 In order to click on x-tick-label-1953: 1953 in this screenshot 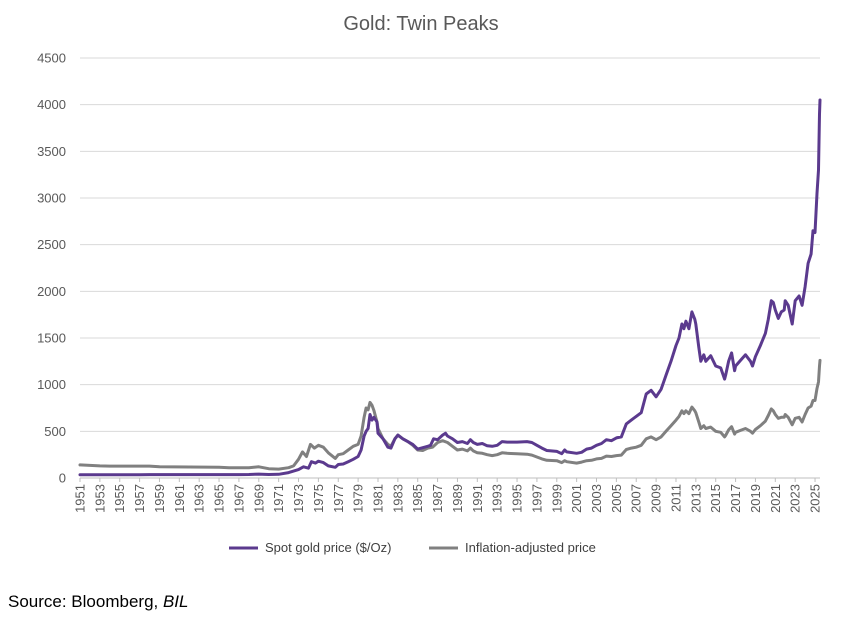, I will do `click(99, 498)`.